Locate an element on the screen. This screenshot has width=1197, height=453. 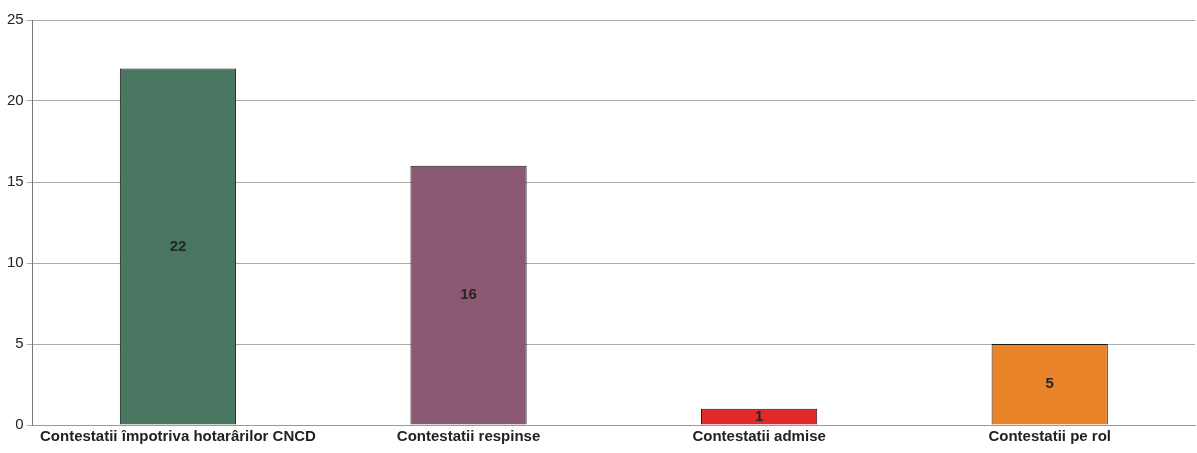
y-tick-label: 10 is located at coordinates (15, 262).